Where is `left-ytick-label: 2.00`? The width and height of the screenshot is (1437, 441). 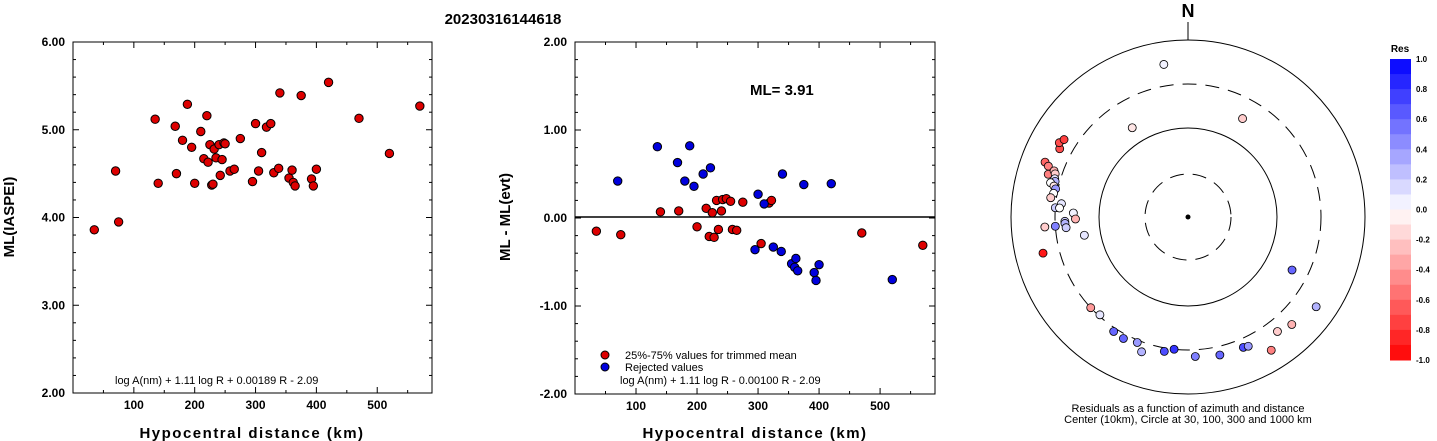 left-ytick-label: 2.00 is located at coordinates (54, 393).